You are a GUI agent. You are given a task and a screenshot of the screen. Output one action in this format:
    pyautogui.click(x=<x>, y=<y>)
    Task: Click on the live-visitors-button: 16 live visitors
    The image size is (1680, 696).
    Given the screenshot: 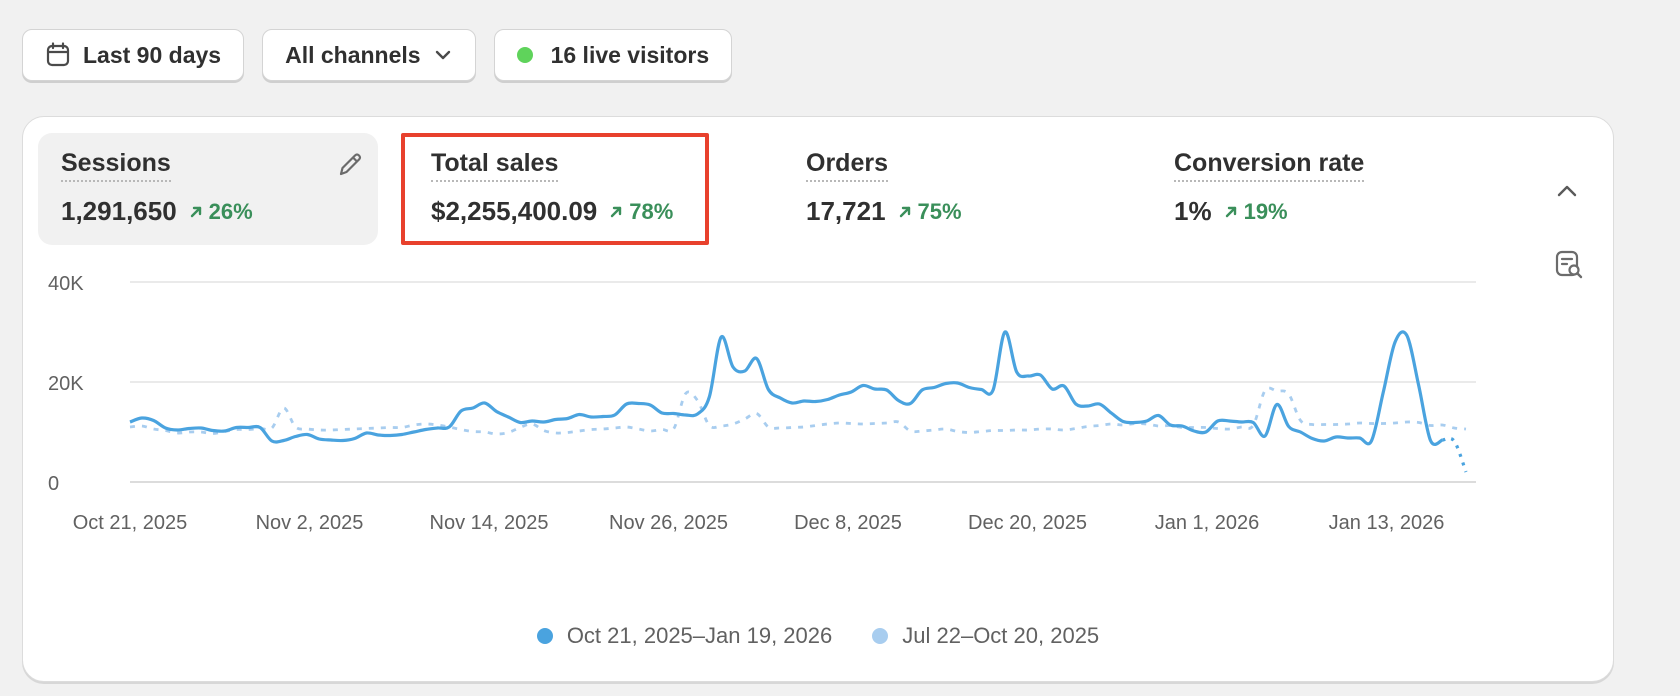 What is the action you would take?
    pyautogui.click(x=613, y=55)
    